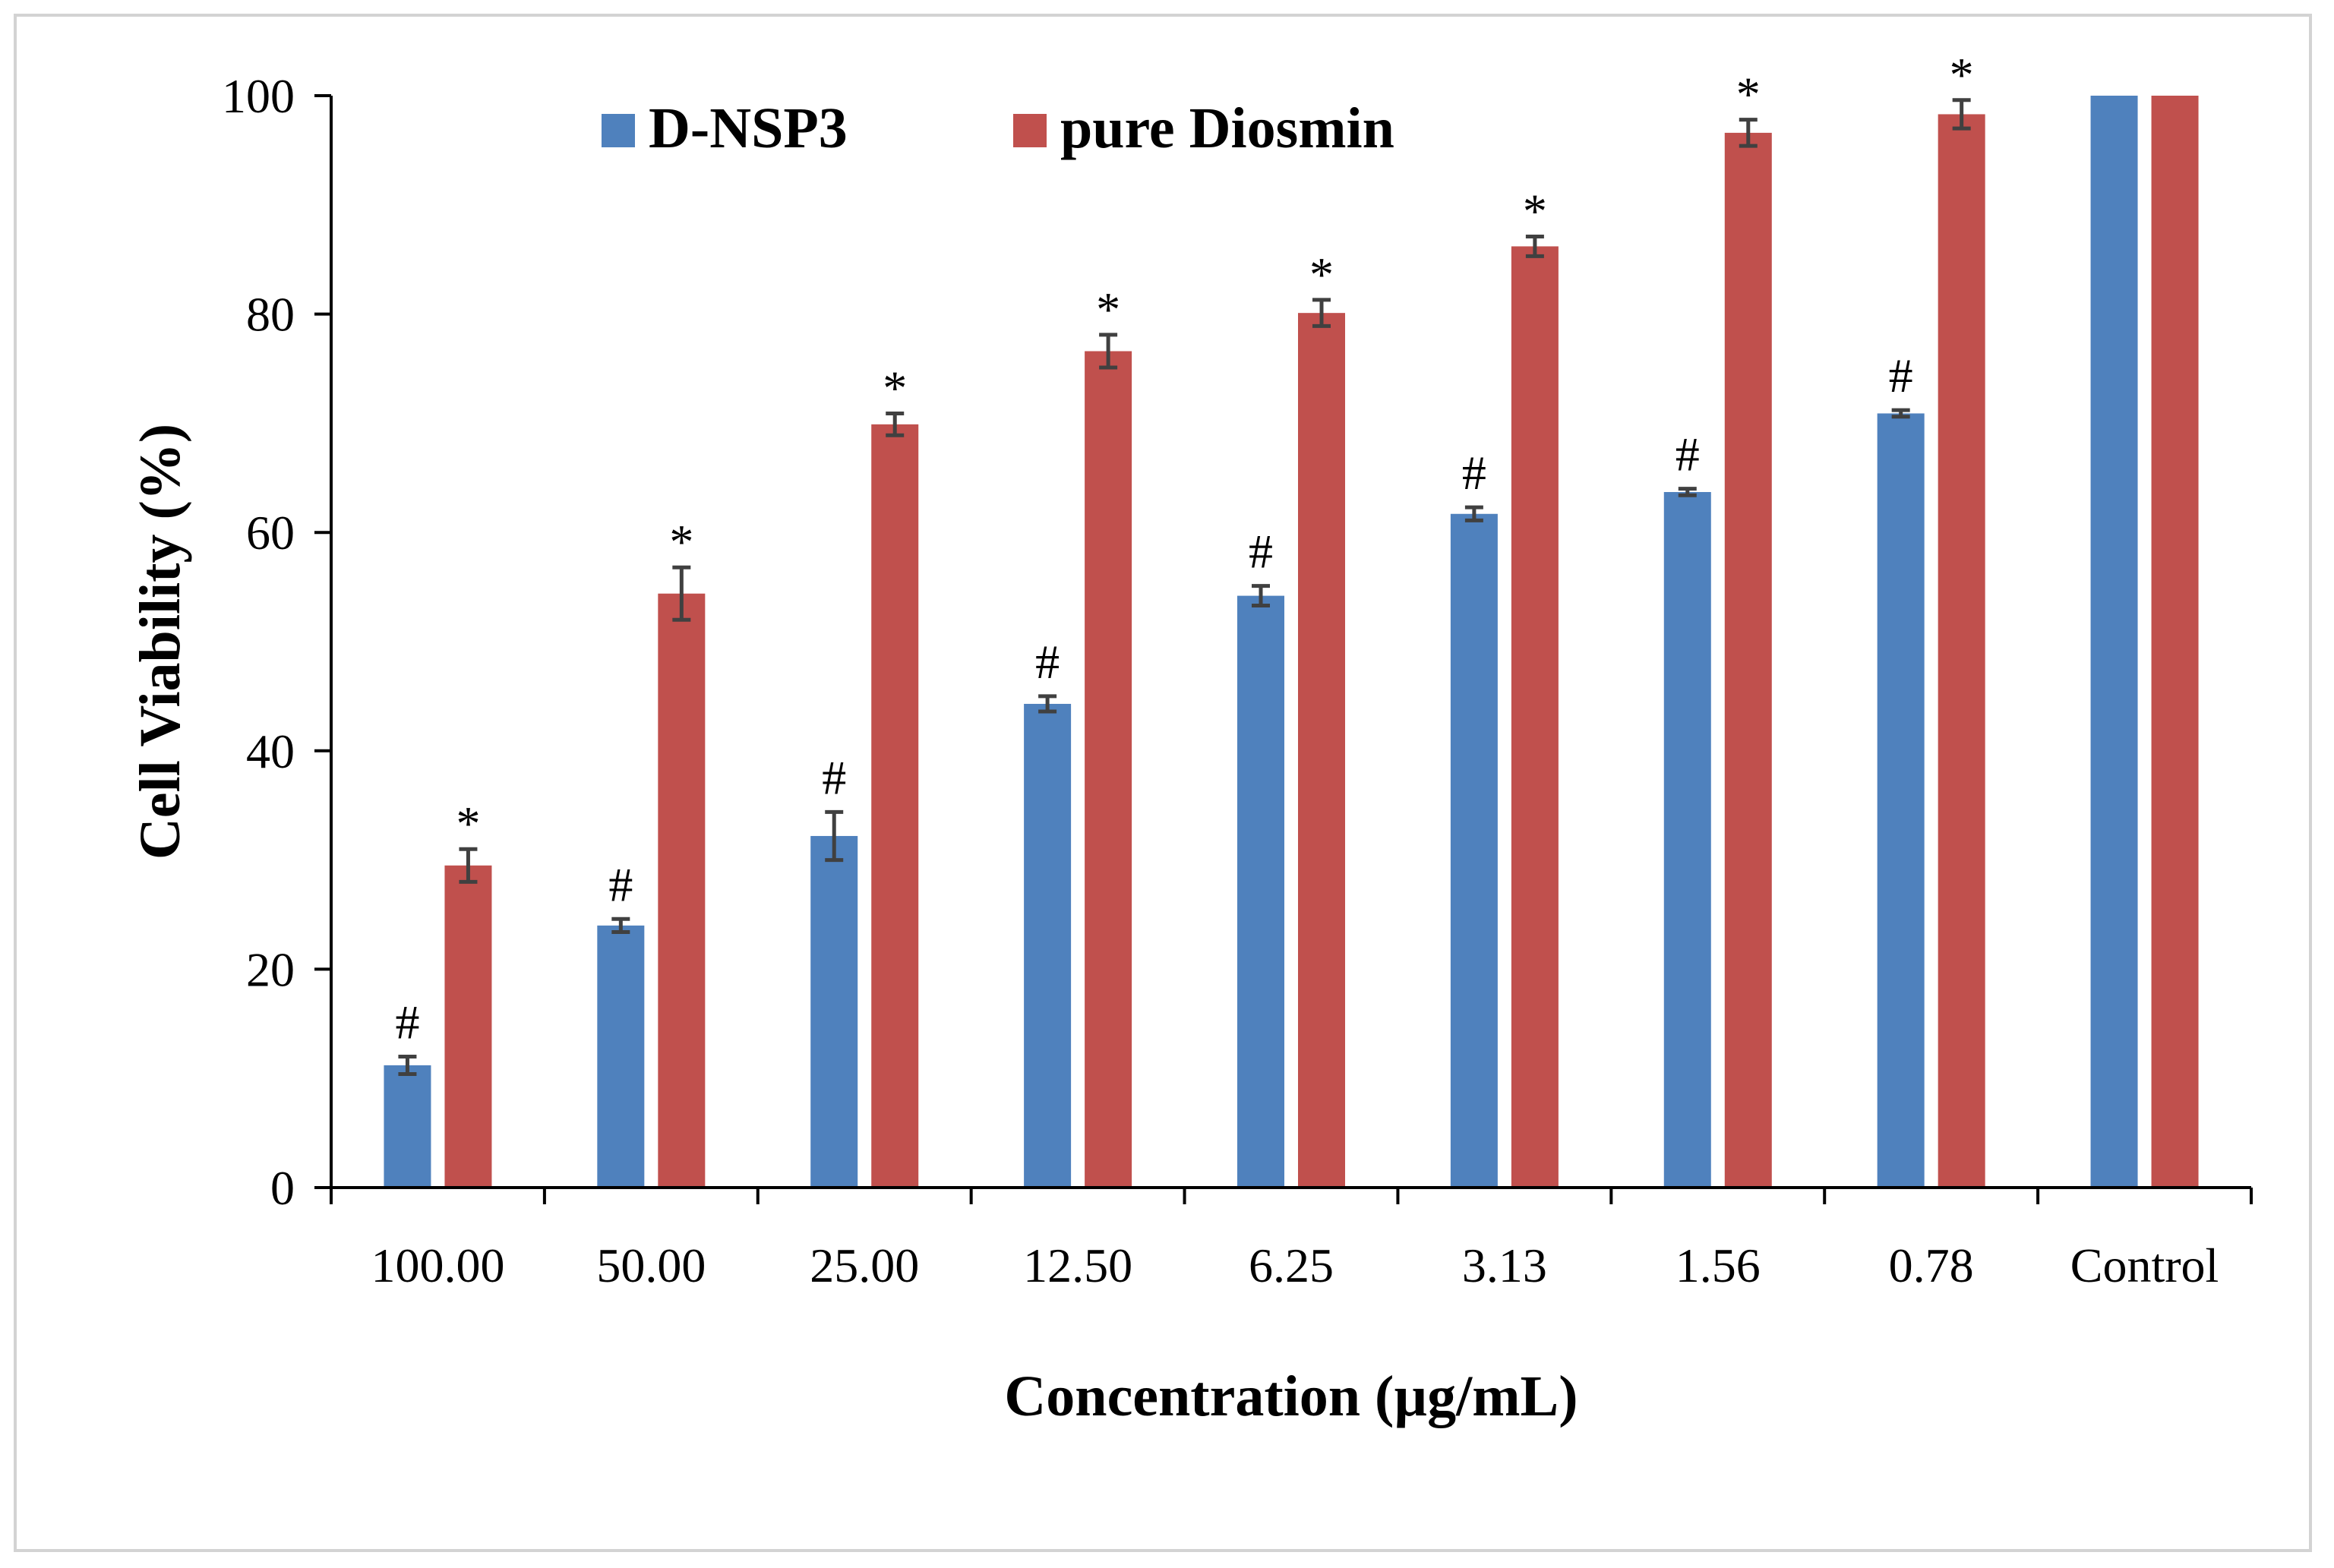  What do you see at coordinates (276, 642) in the screenshot?
I see `y-ticks-group: 0 20 40 60 80 100` at bounding box center [276, 642].